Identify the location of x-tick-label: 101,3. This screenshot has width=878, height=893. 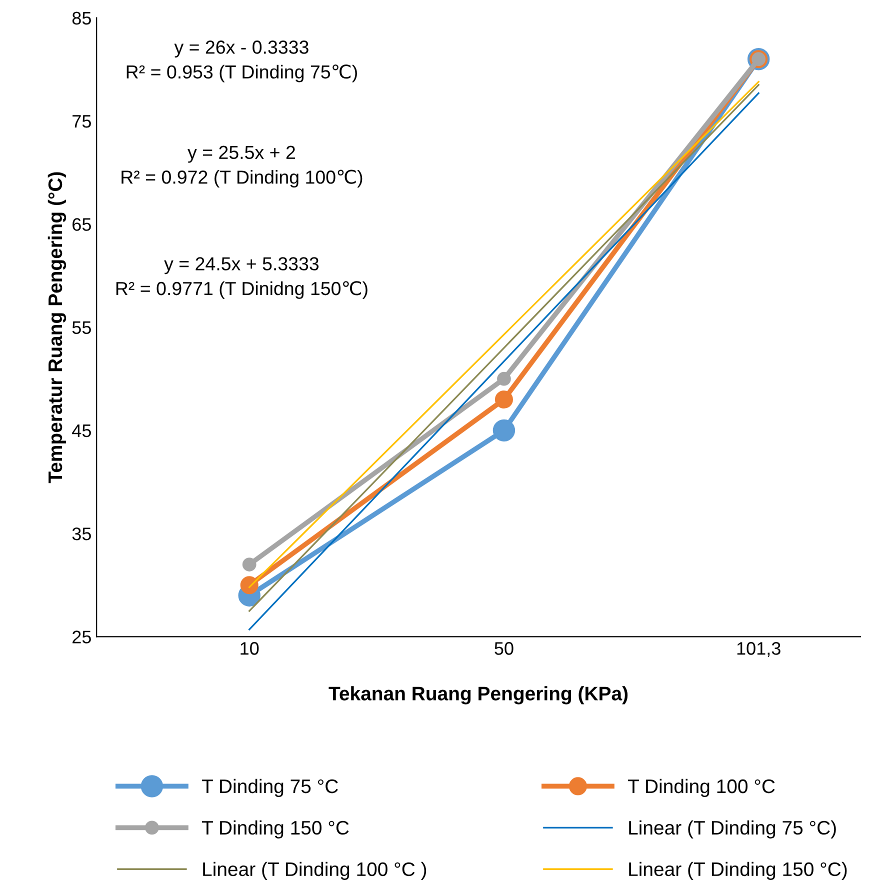
(758, 649).